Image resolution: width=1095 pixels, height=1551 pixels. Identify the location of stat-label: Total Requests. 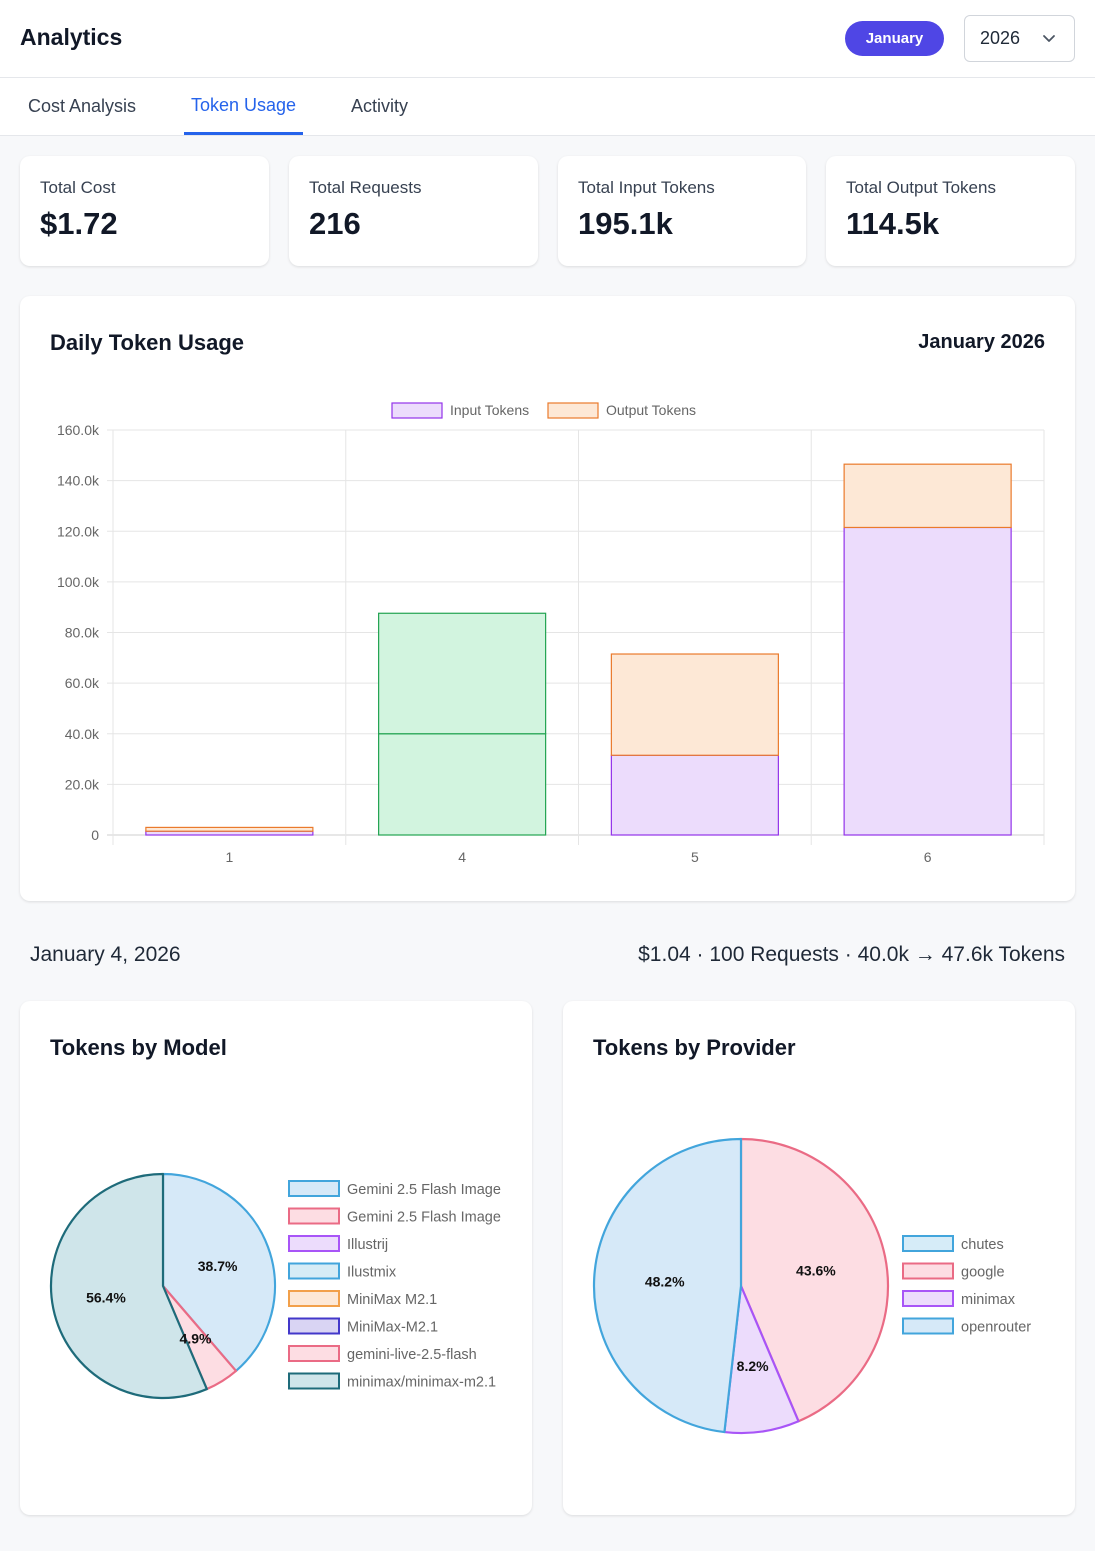
(365, 187).